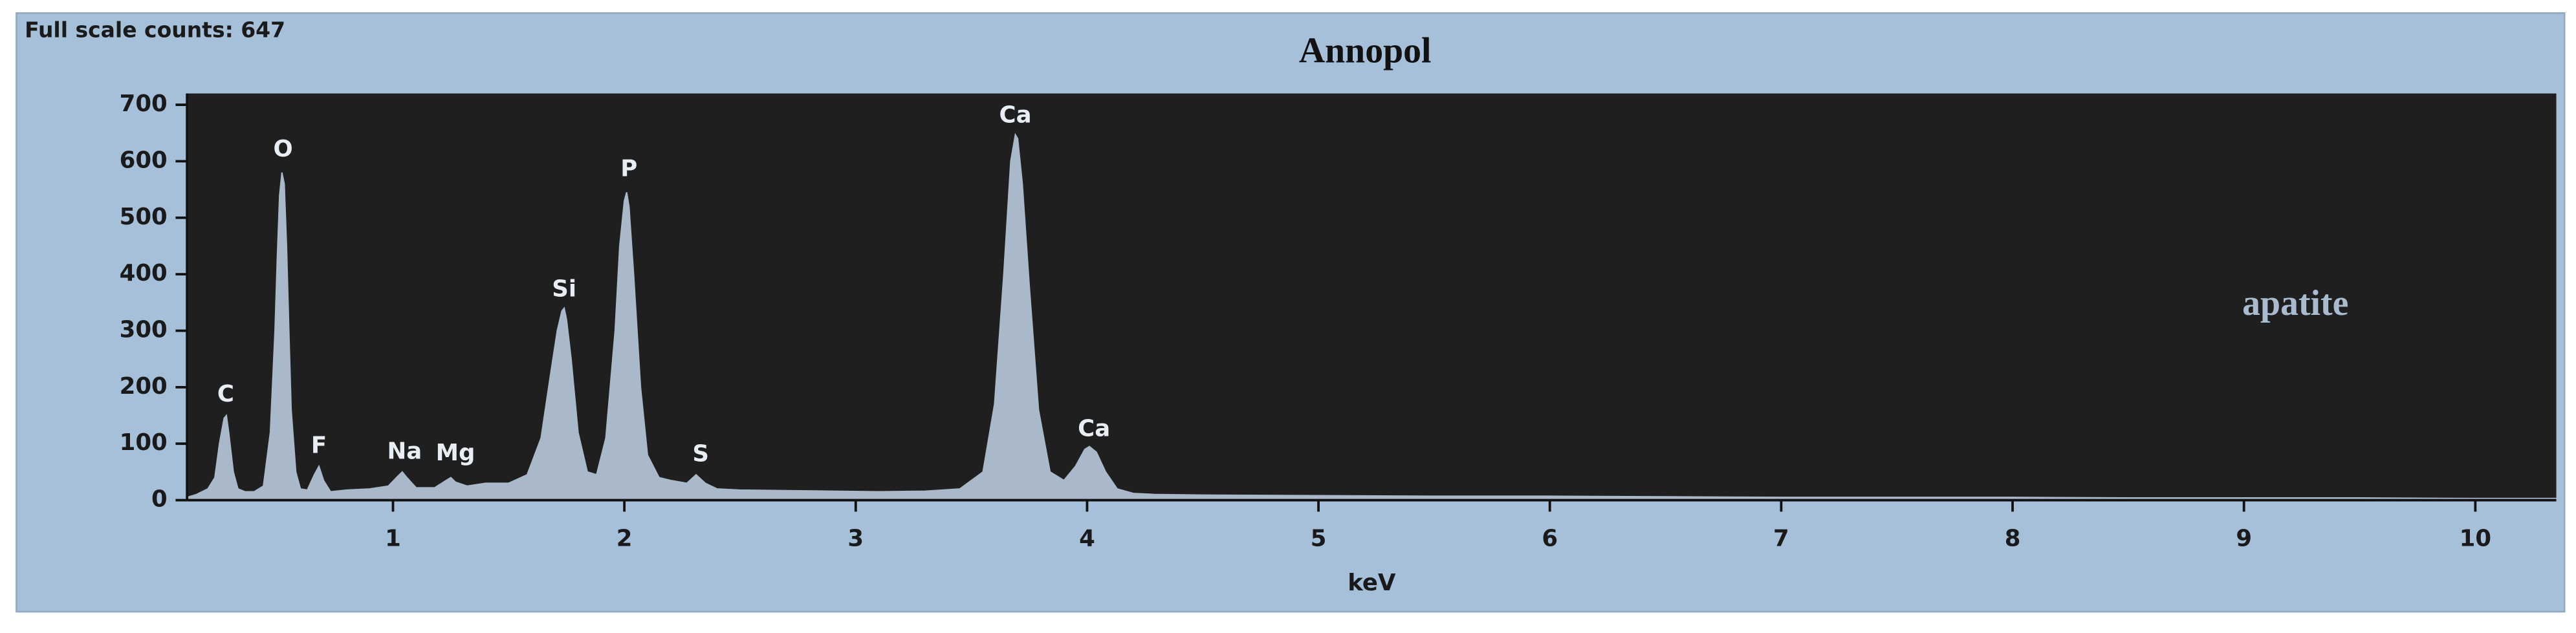  What do you see at coordinates (2013, 538) in the screenshot?
I see `x-tick-label: 8` at bounding box center [2013, 538].